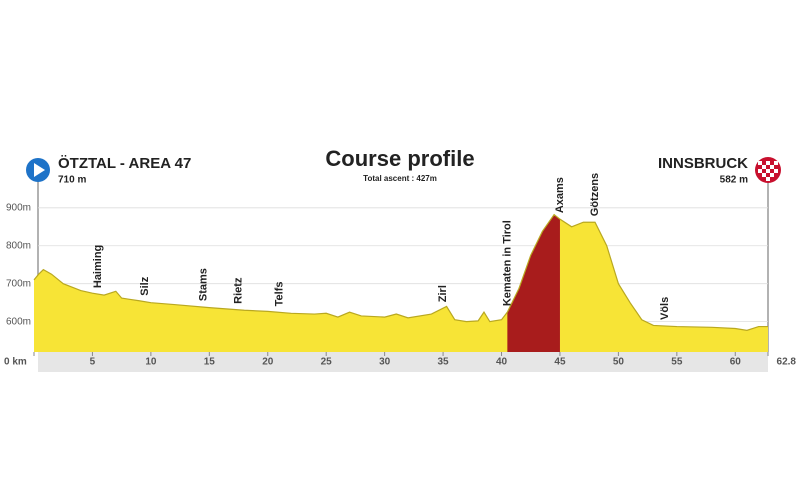 The height and width of the screenshot is (484, 800). I want to click on x-axis-bar, so click(403, 362).